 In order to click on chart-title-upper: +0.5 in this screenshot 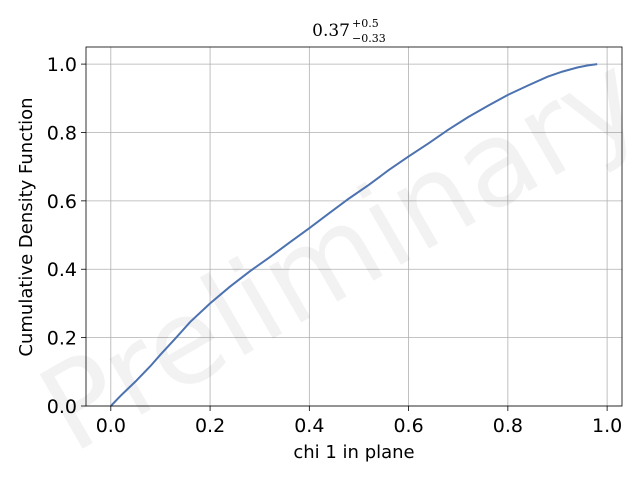, I will do `click(365, 23)`.